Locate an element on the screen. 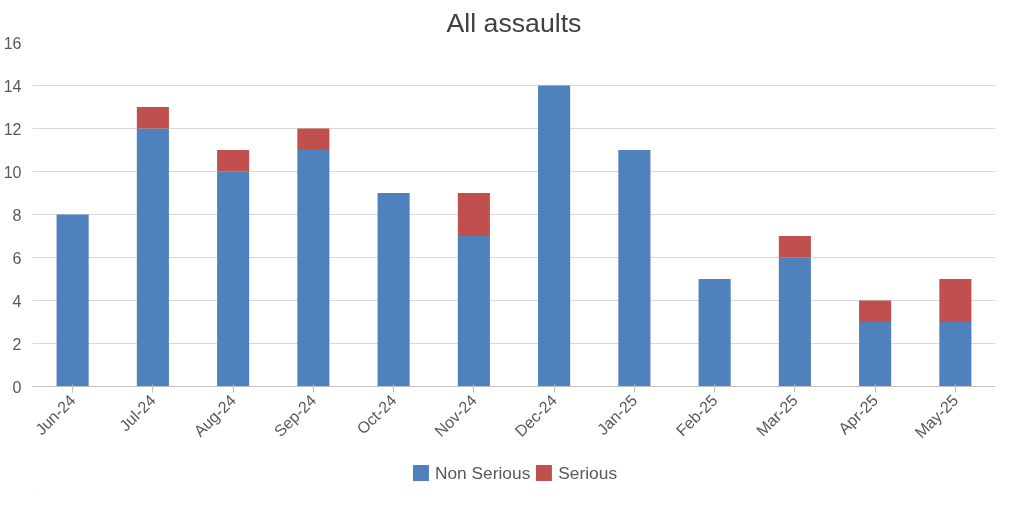 Image resolution: width=1024 pixels, height=509 pixels. y-tick-label: 6 is located at coordinates (17, 258).